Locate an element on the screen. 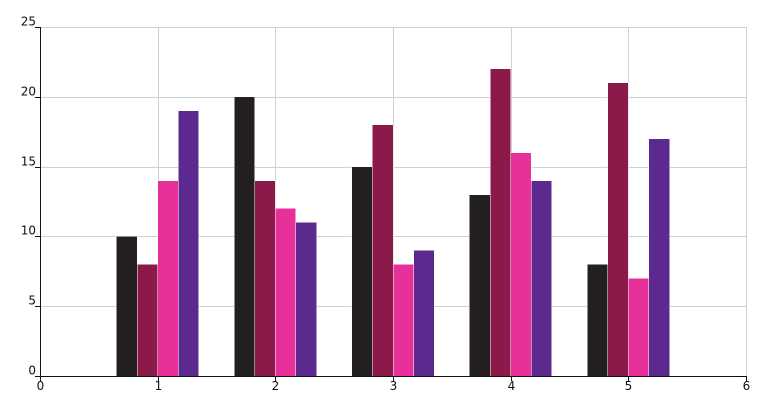 The height and width of the screenshot is (417, 766). x-tick-label: 5 is located at coordinates (629, 386).